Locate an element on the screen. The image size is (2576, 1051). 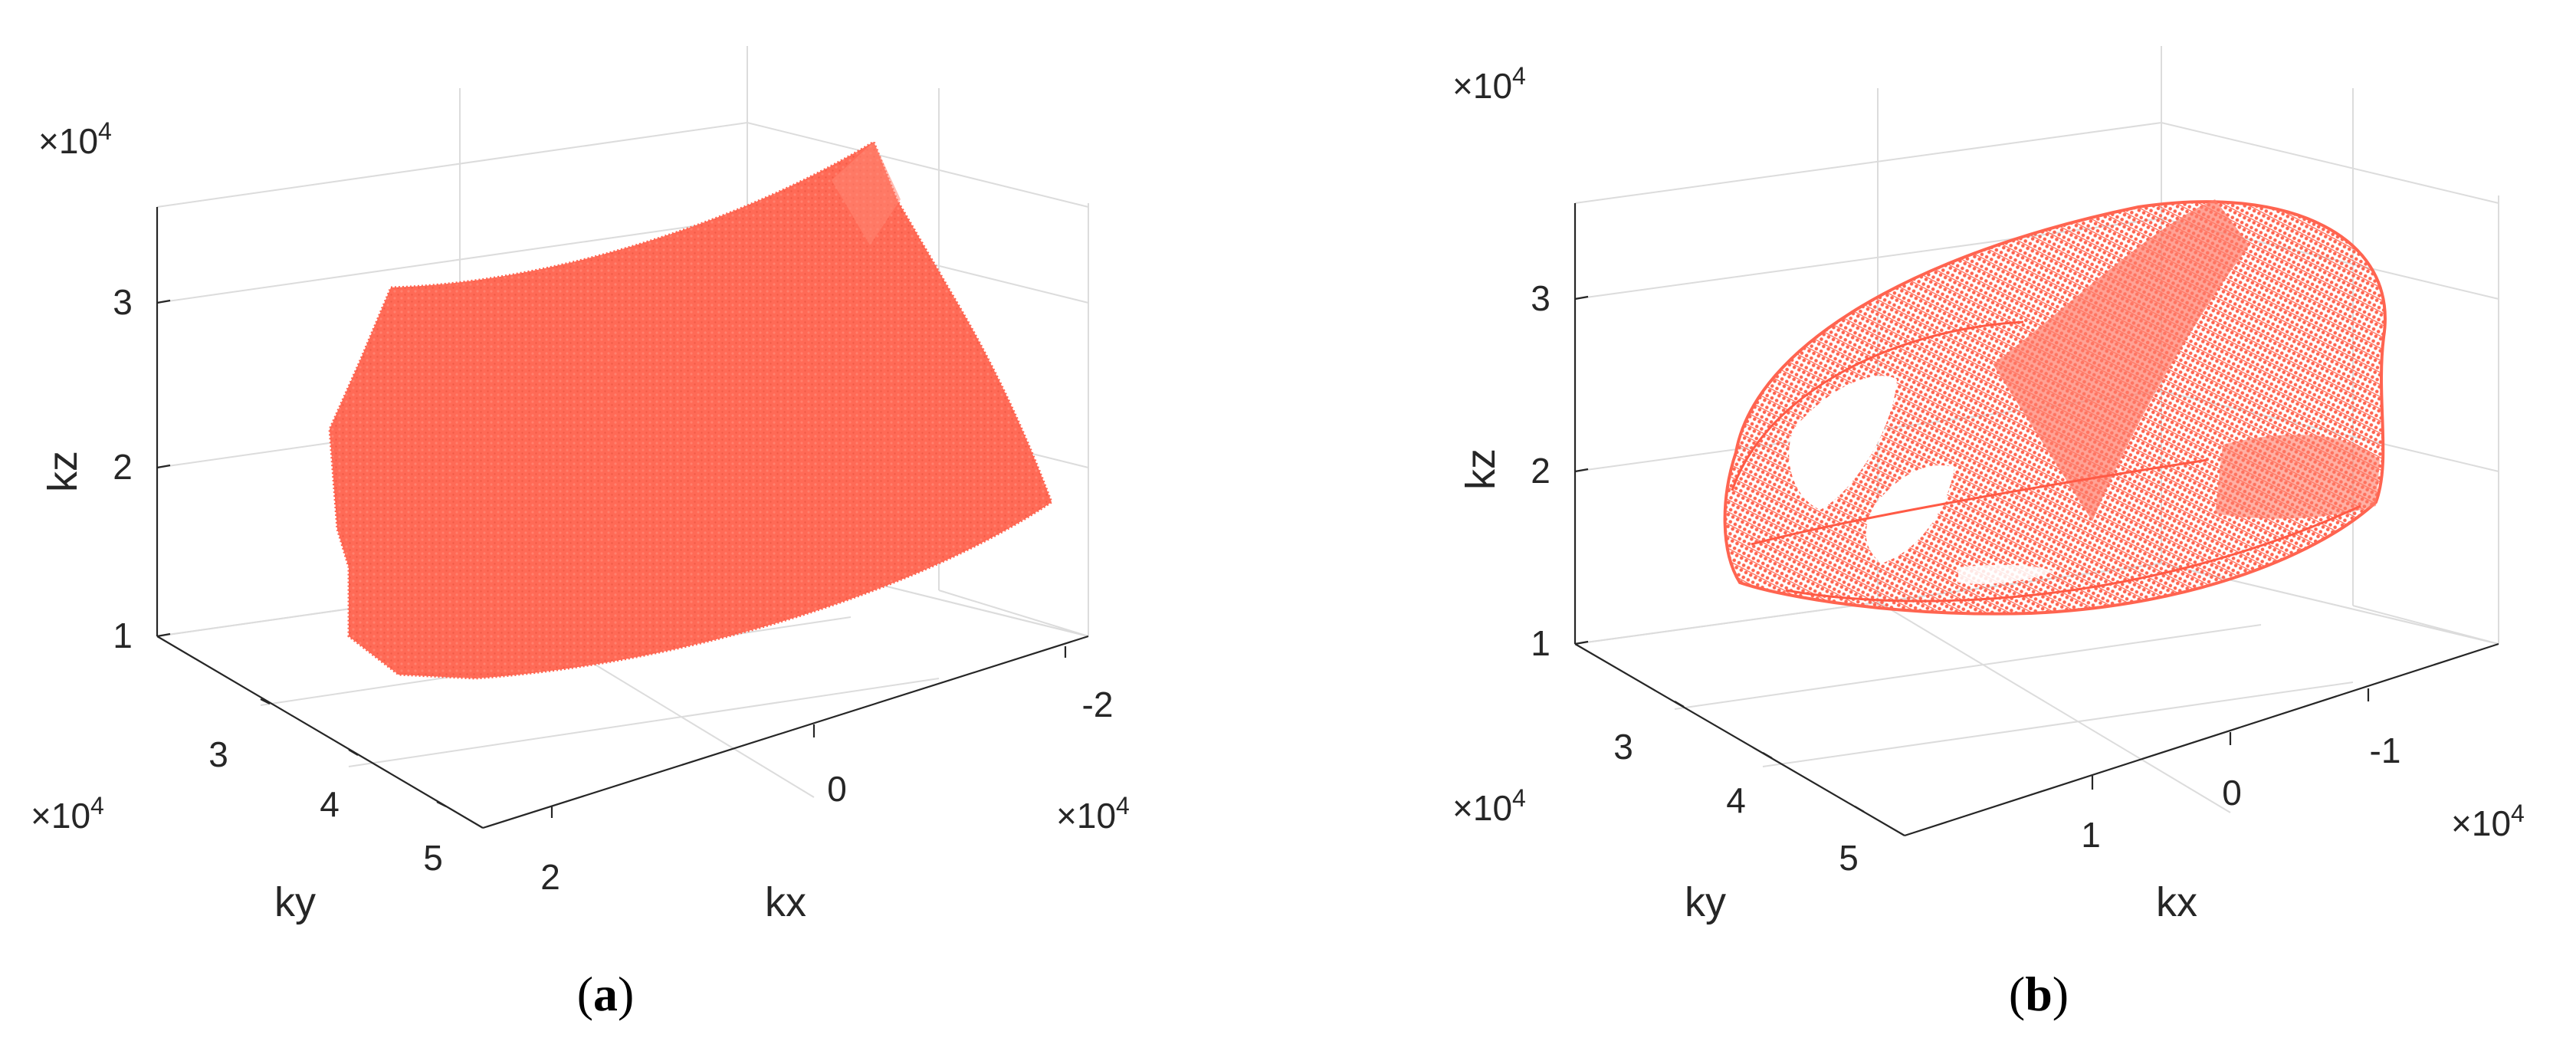
panel-a-y-tick-1: 3 is located at coordinates (218, 754).